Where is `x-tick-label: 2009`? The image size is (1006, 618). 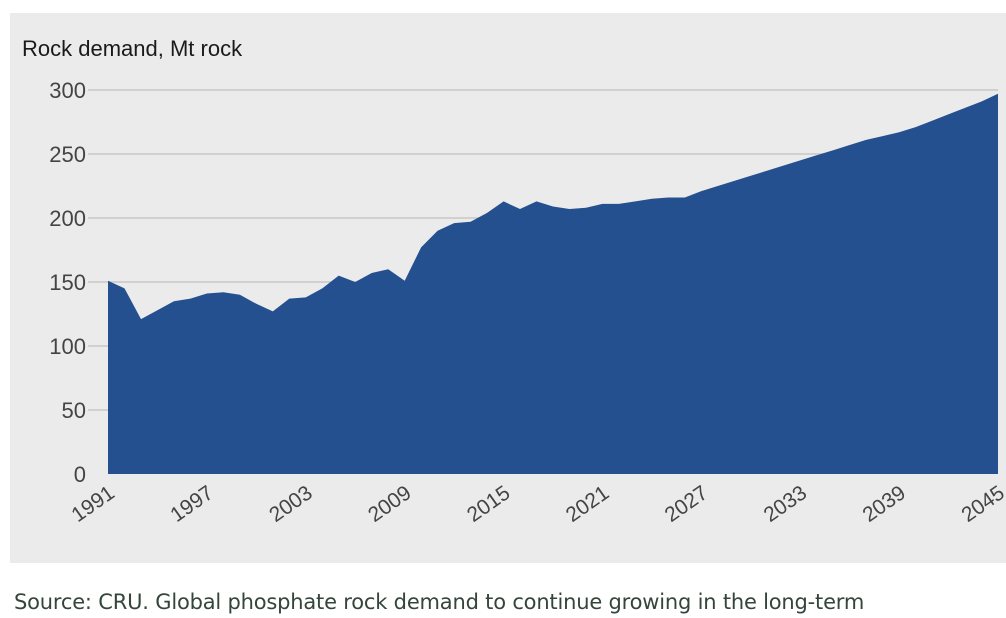
x-tick-label: 2009 is located at coordinates (389, 504).